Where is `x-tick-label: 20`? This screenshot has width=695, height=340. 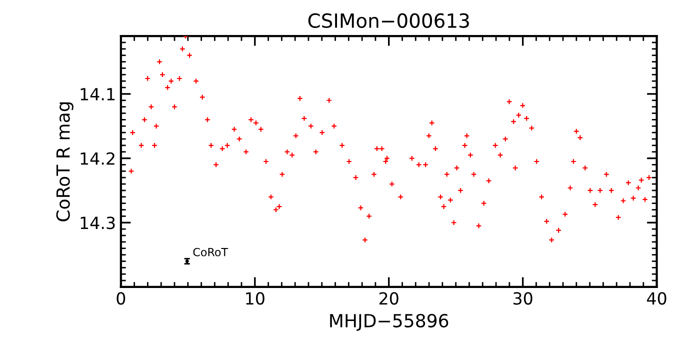 x-tick-label: 20 is located at coordinates (388, 298).